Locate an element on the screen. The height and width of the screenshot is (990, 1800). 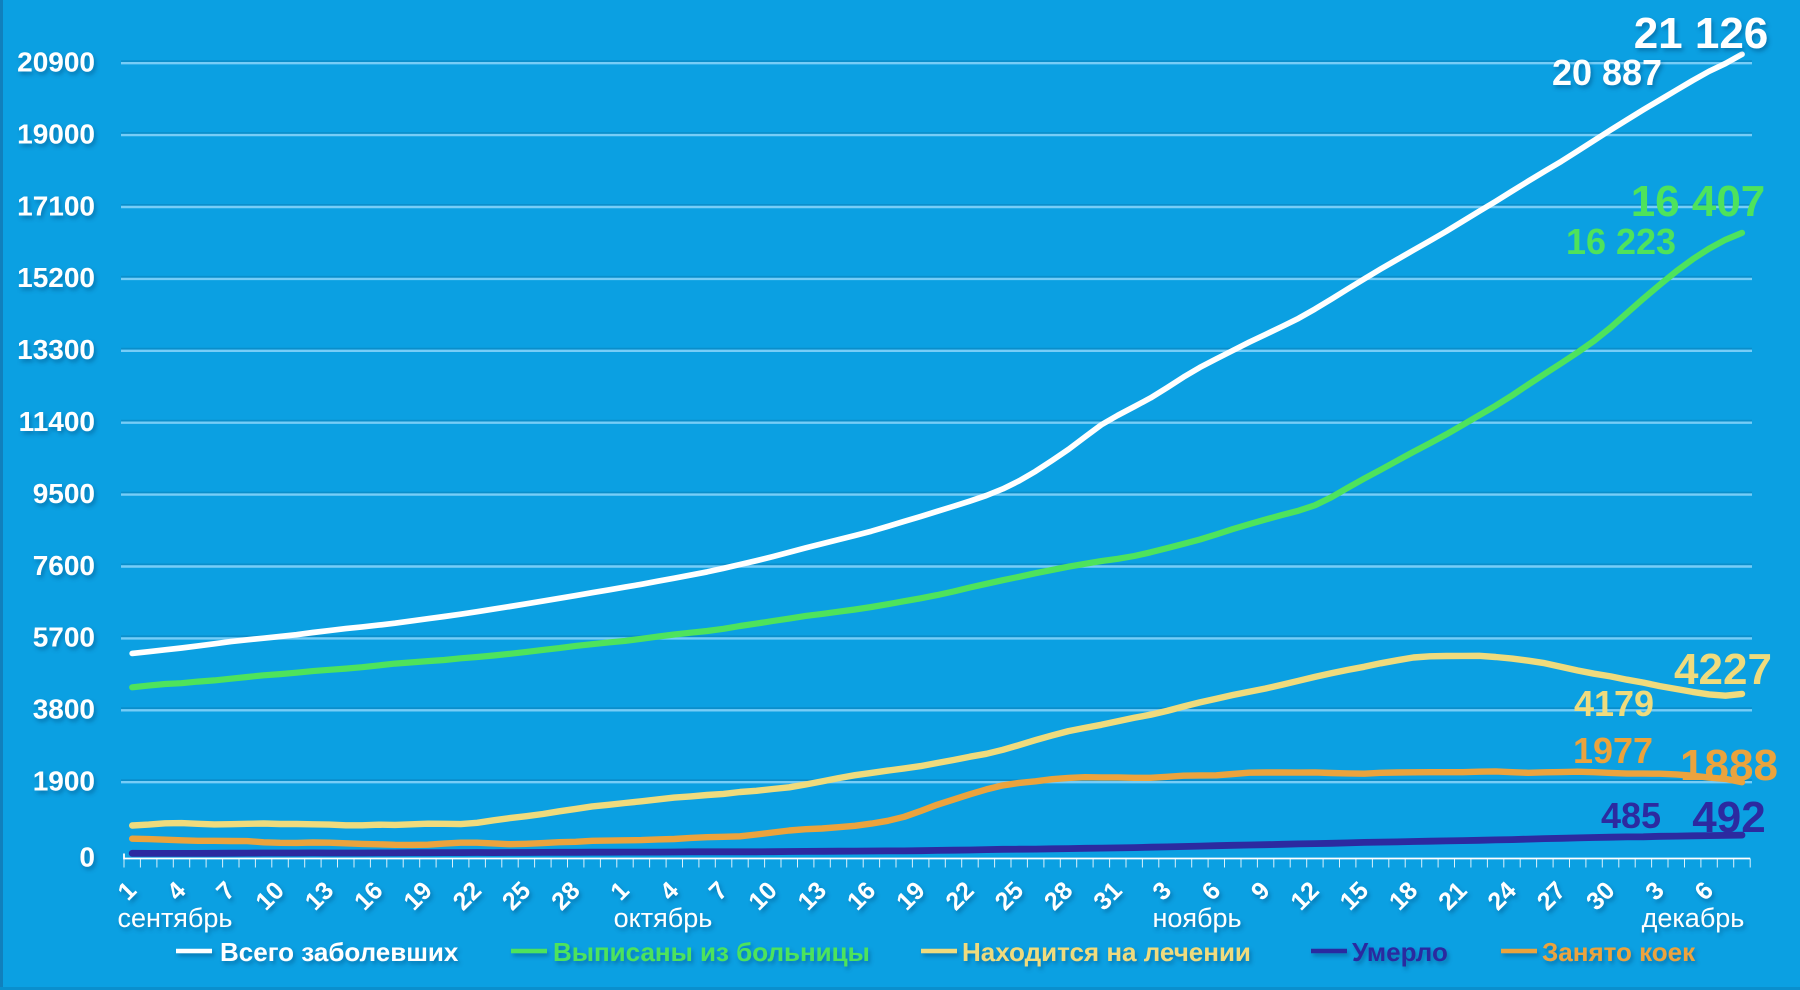
svg-text: 7600 is located at coordinates (64, 565).